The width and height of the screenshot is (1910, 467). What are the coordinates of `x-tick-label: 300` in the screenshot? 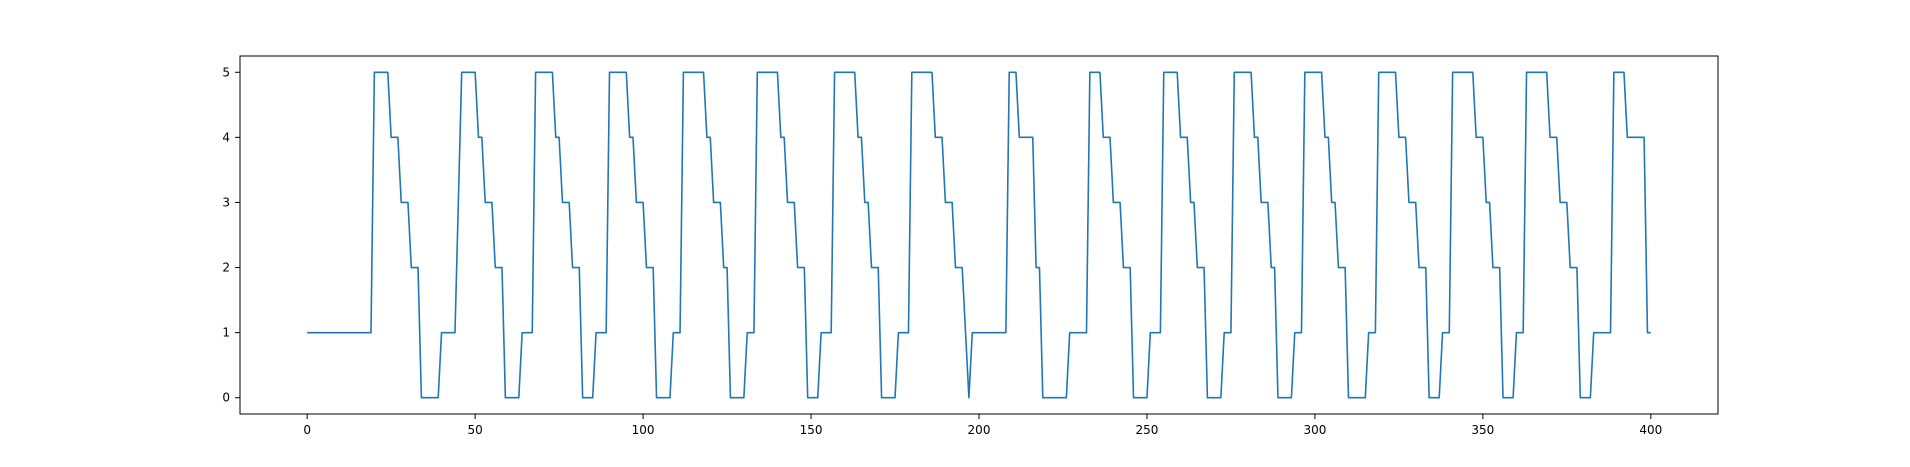 It's located at (1314, 430).